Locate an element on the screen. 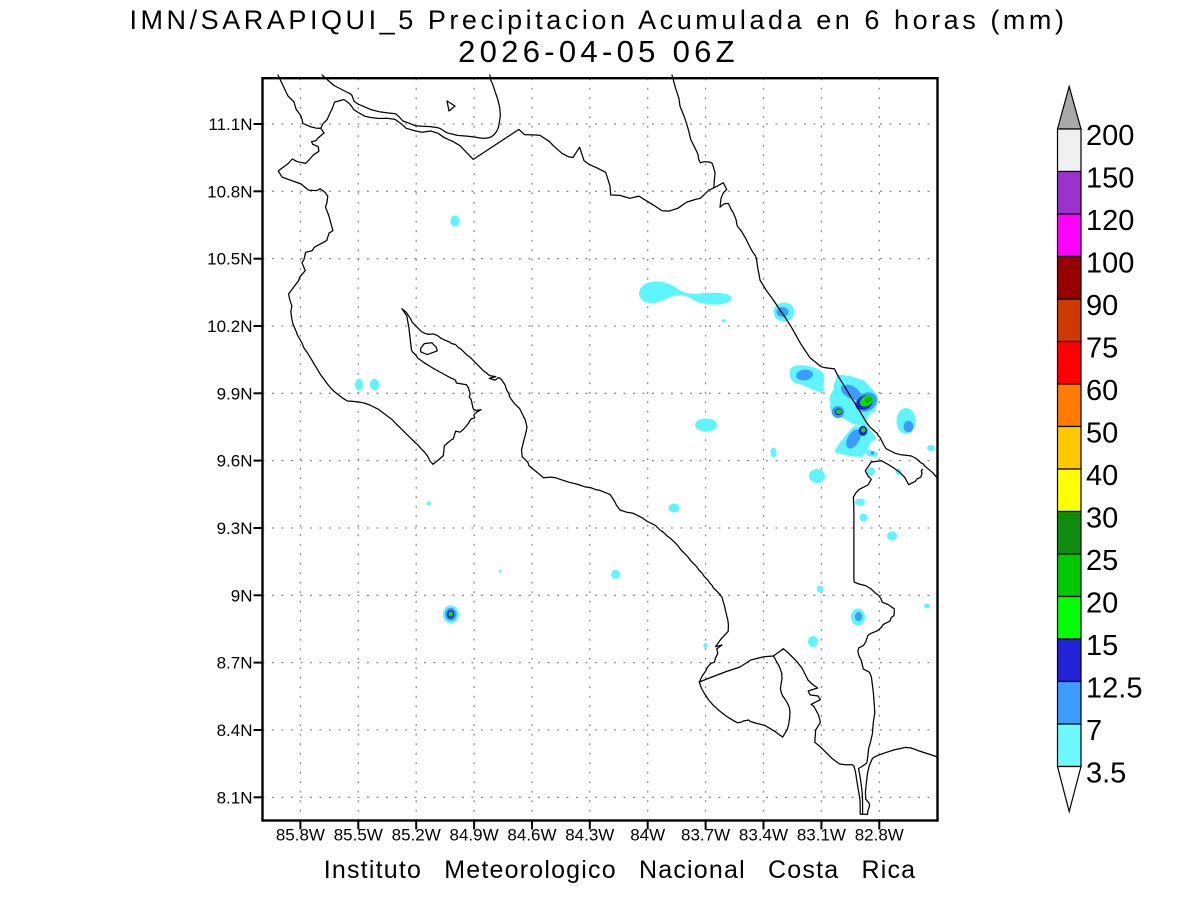  svg-text: 8.1N is located at coordinates (235, 797).